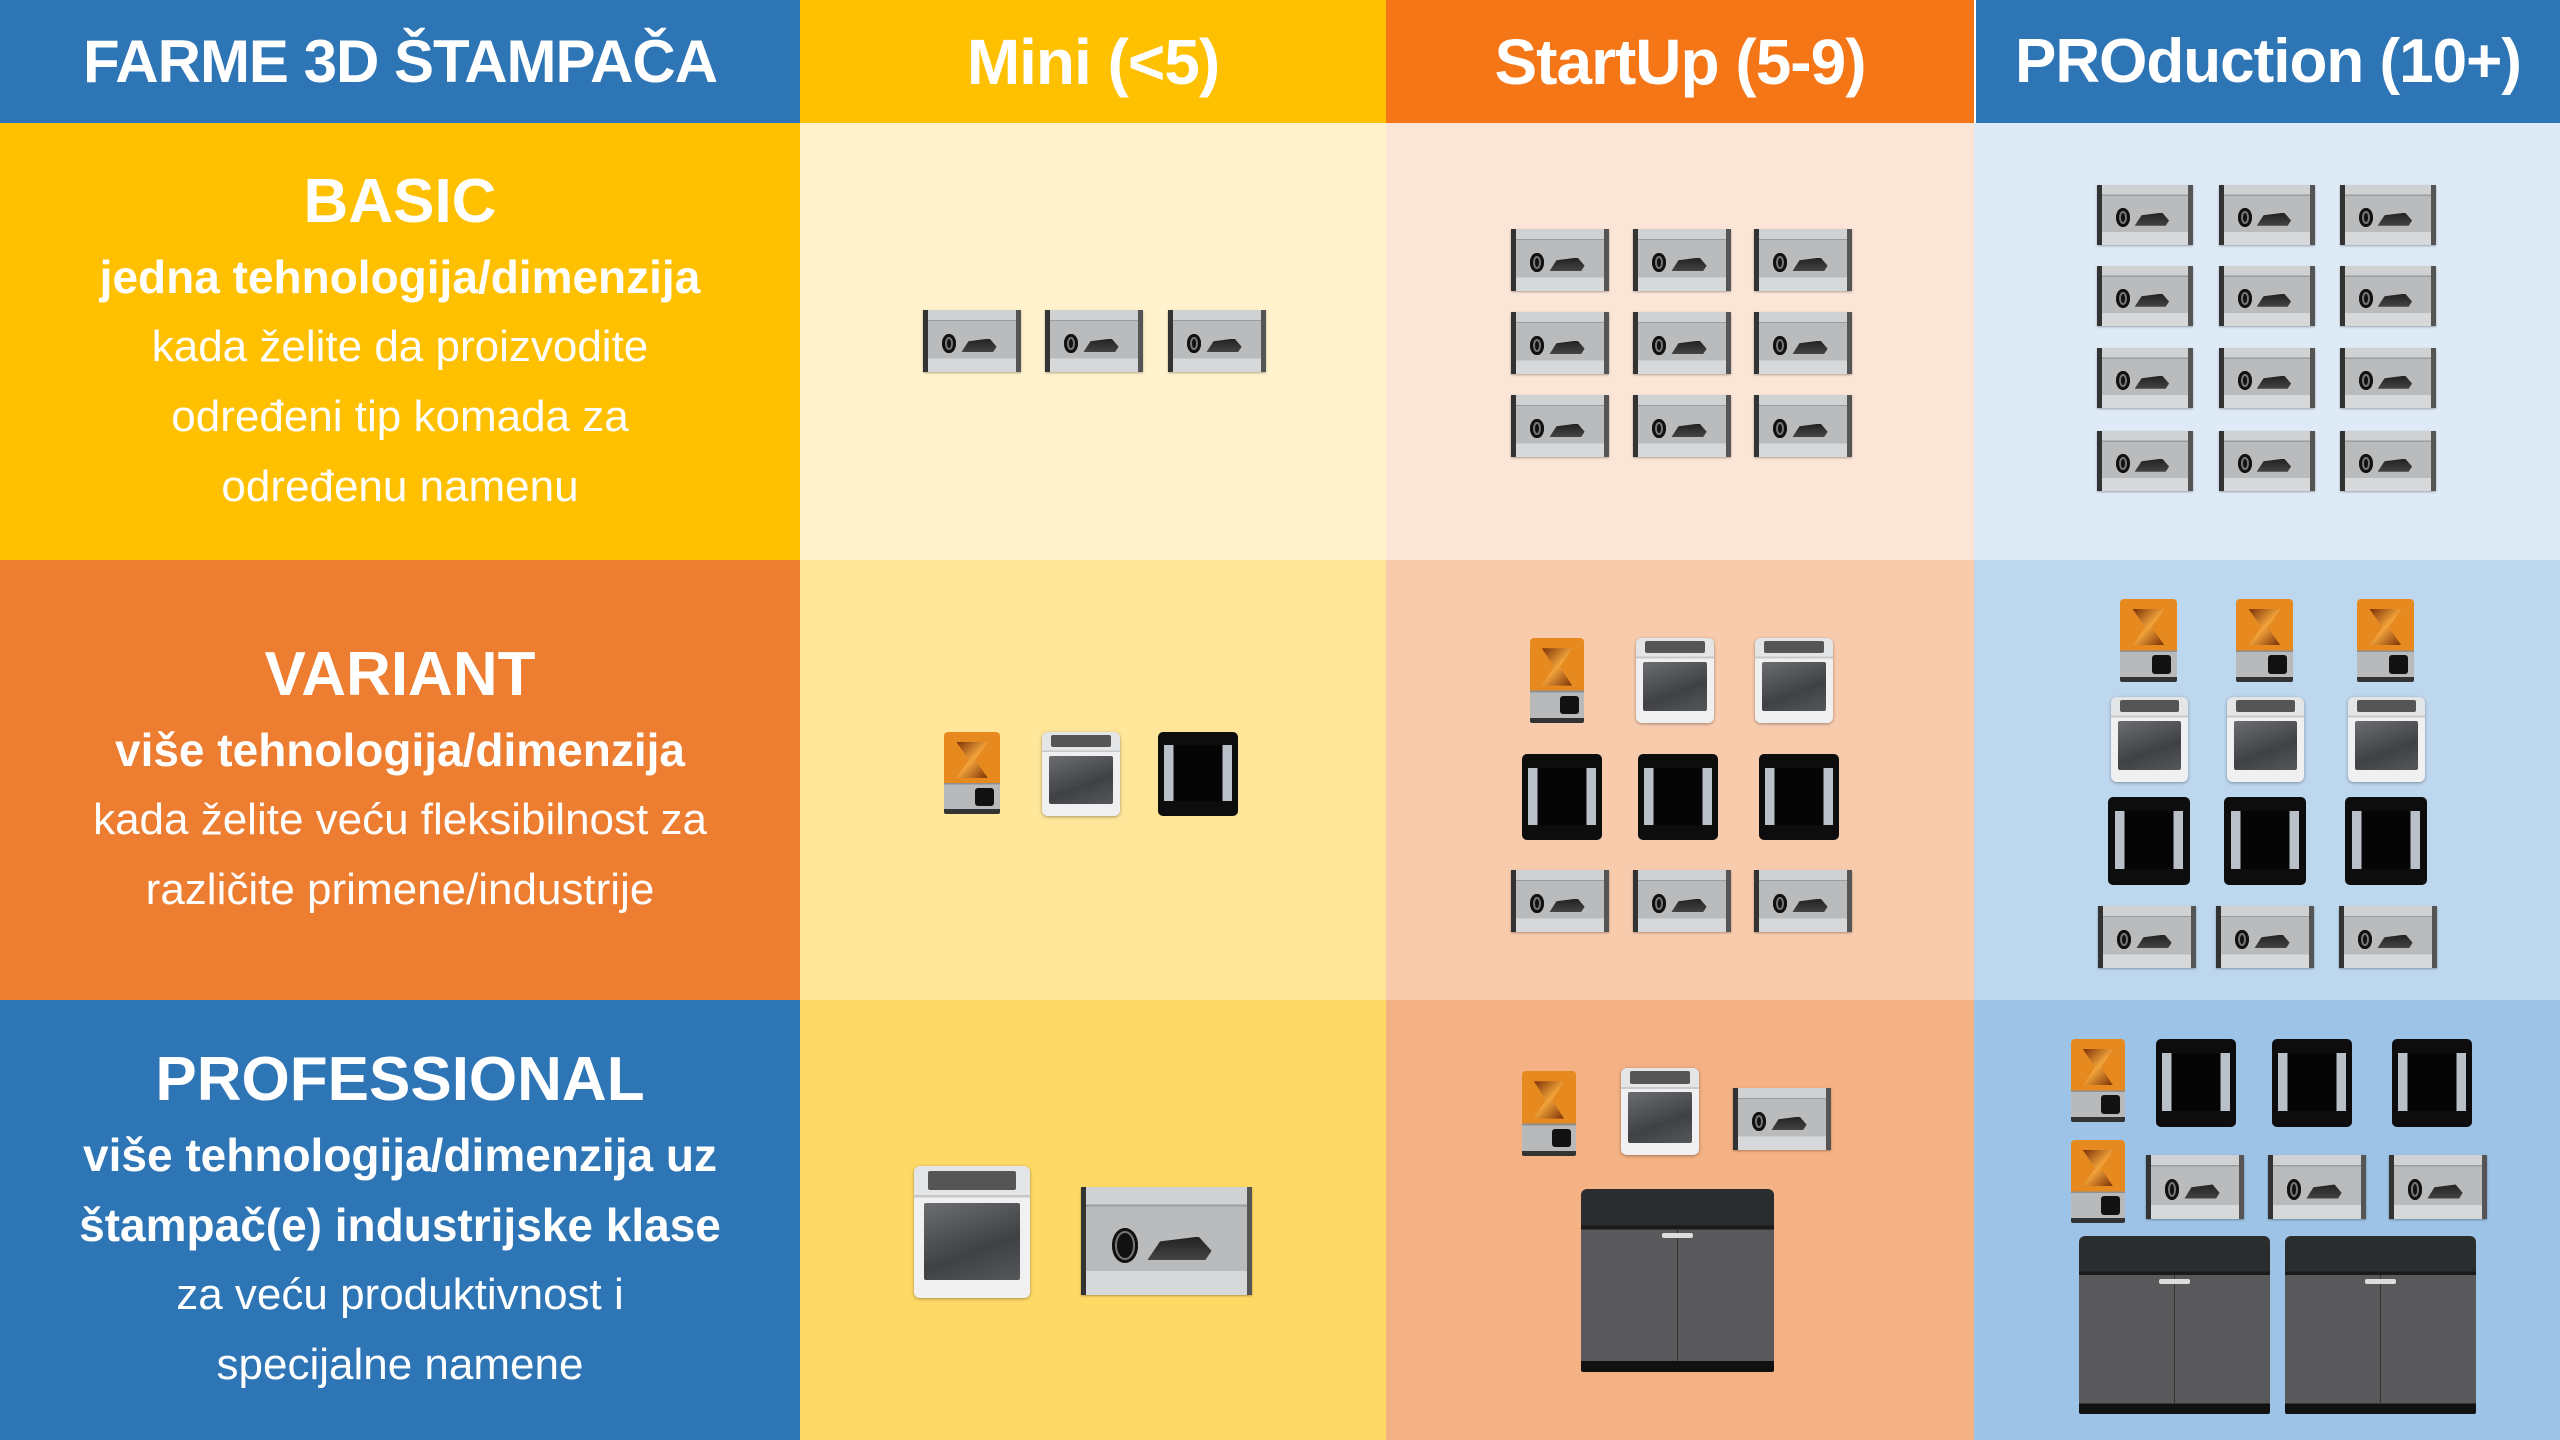  What do you see at coordinates (400, 1294) in the screenshot?
I see `row-description: za veću produktivnost i` at bounding box center [400, 1294].